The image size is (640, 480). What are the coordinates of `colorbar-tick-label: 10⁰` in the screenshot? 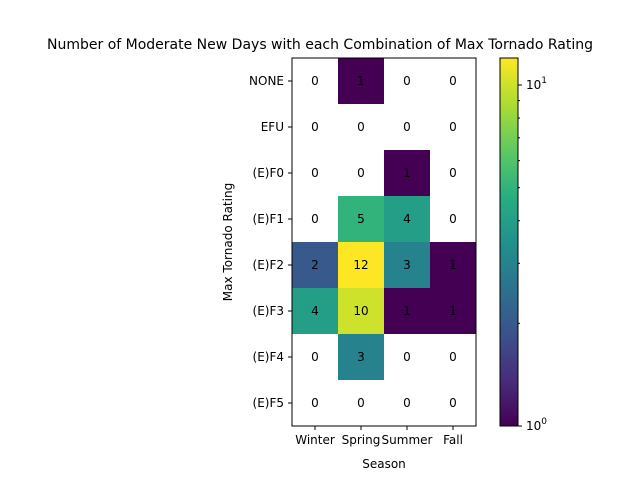 It's located at (536, 425).